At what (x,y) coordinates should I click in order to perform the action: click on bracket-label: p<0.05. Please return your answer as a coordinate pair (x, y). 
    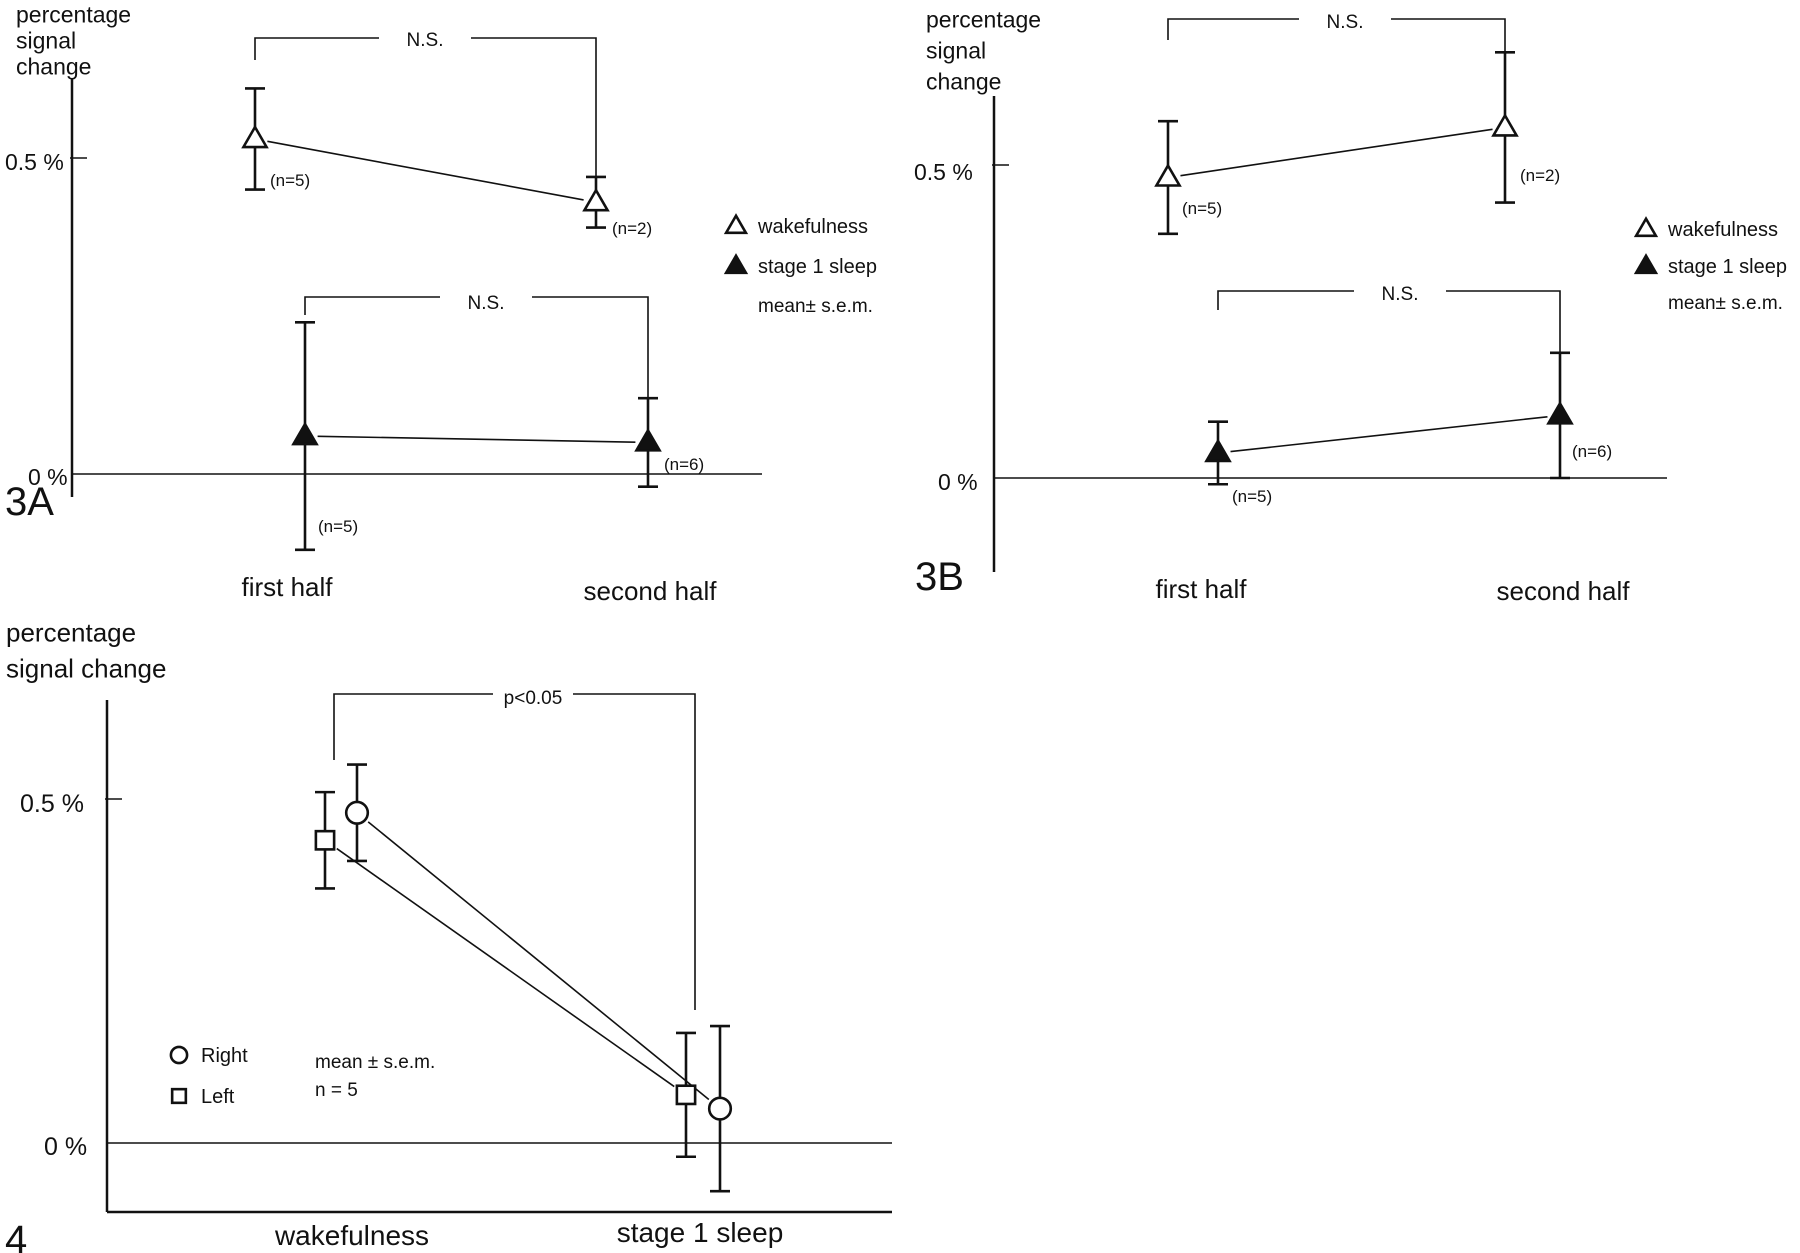
    Looking at the image, I should click on (533, 698).